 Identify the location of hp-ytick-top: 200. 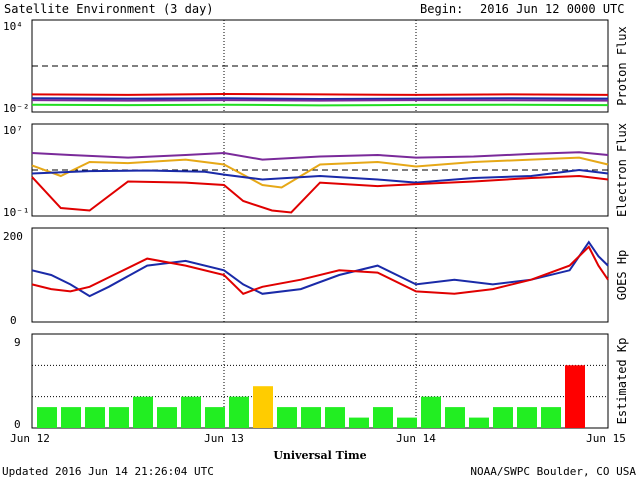
(13, 236).